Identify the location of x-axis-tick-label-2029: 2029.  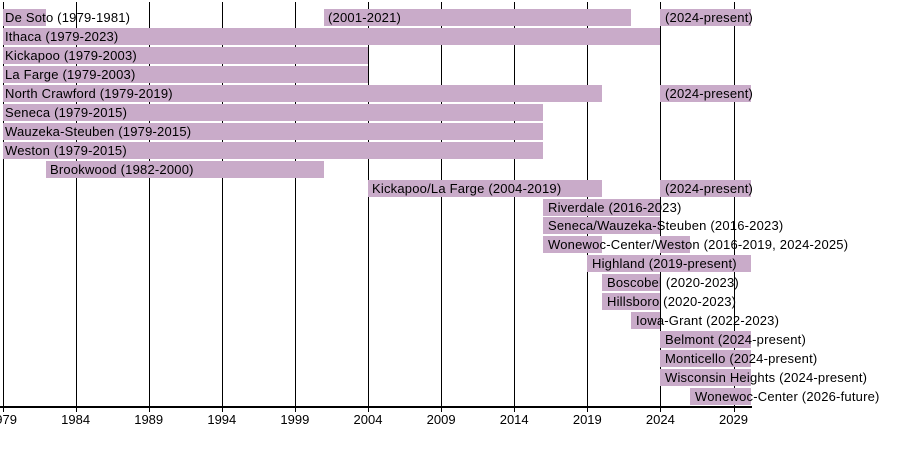
(733, 419).